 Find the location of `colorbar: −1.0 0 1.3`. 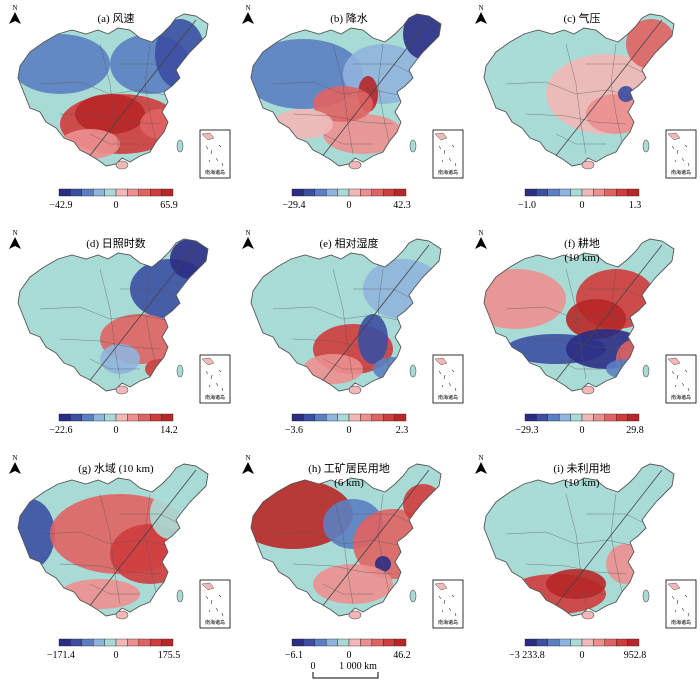

colorbar: −1.0 0 1.3 is located at coordinates (580, 199).